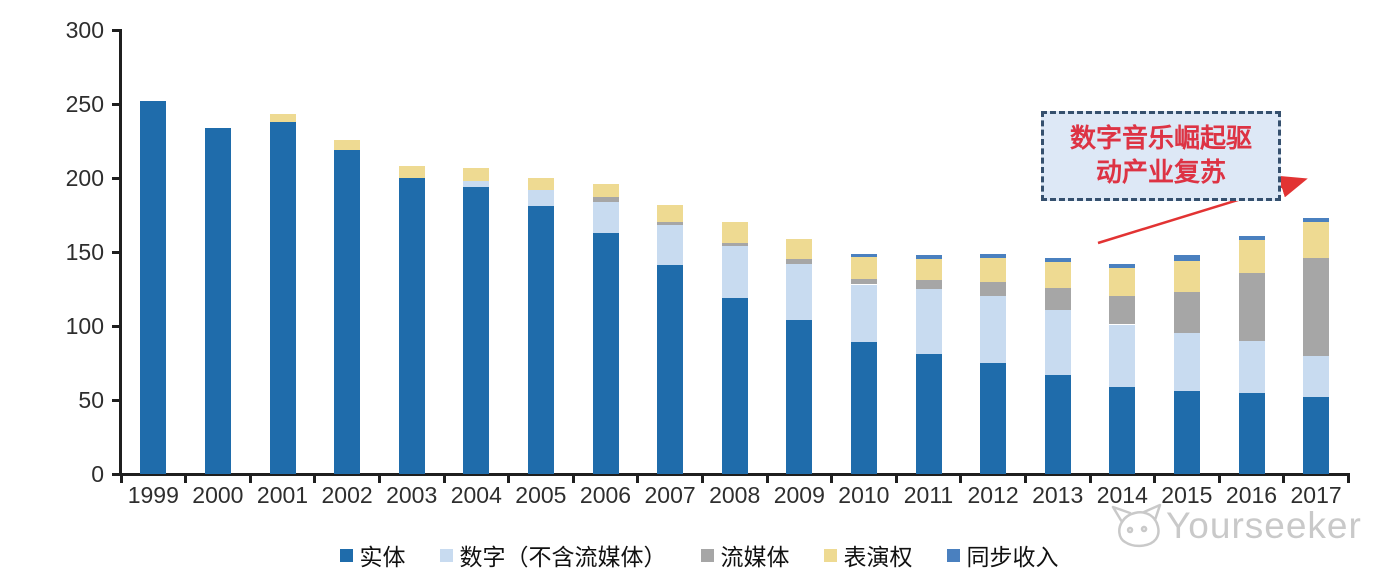  What do you see at coordinates (1161, 156) in the screenshot?
I see `annotation-box: 数字音乐崛起驱 动产业复苏` at bounding box center [1161, 156].